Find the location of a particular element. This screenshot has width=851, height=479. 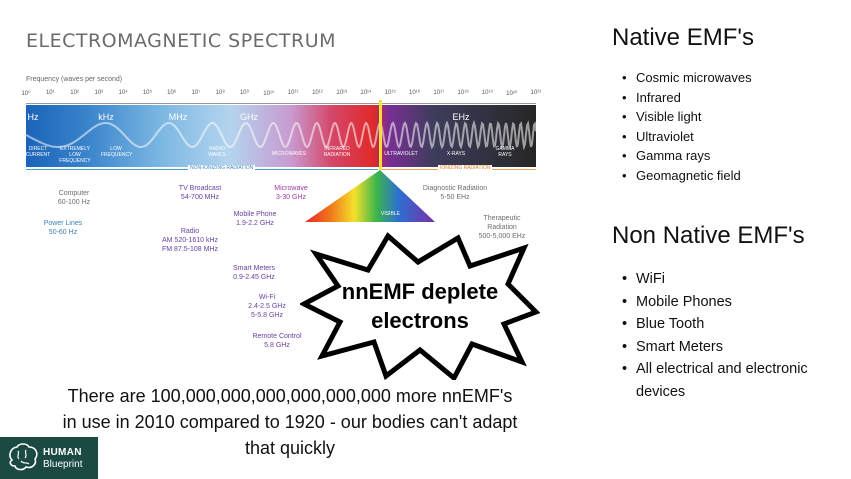

source-remote-control: Remote Control 5.8 GHz is located at coordinates (277, 341).